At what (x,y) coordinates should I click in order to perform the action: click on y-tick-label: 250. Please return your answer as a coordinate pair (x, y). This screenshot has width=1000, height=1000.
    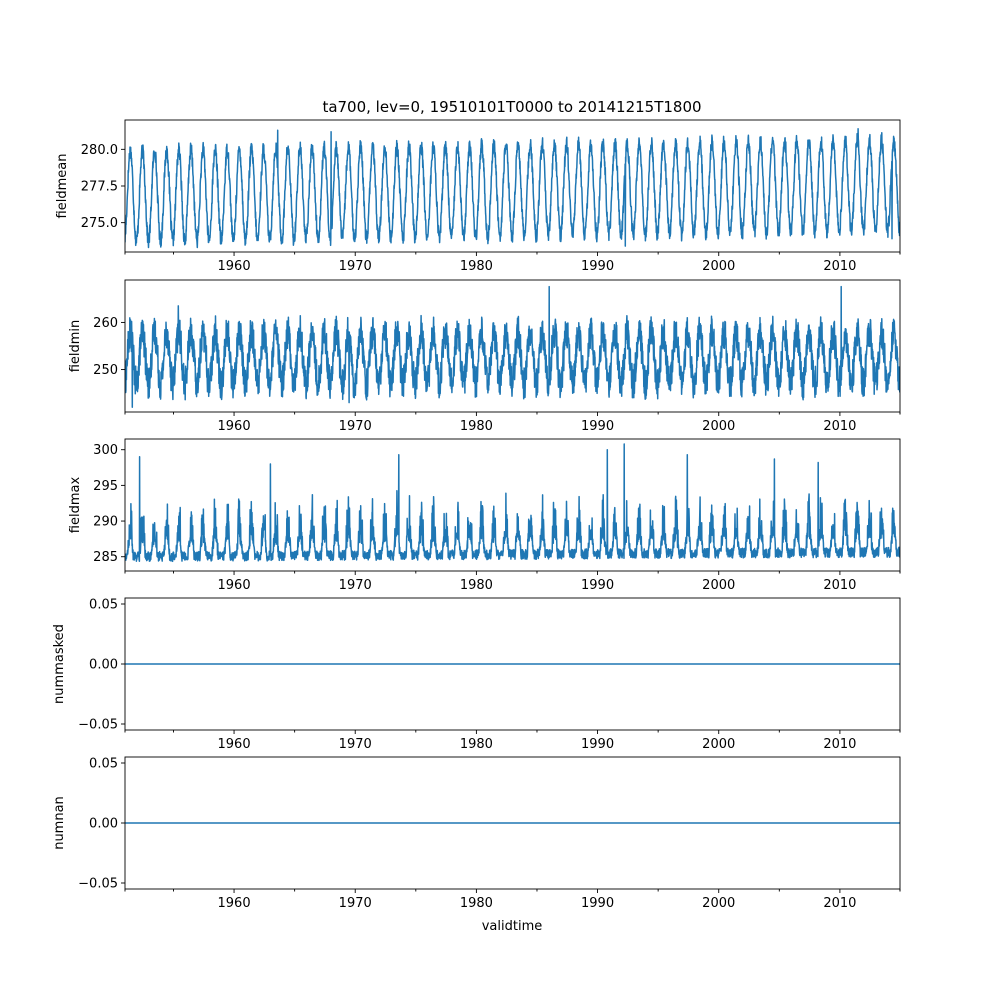
    Looking at the image, I should click on (105, 370).